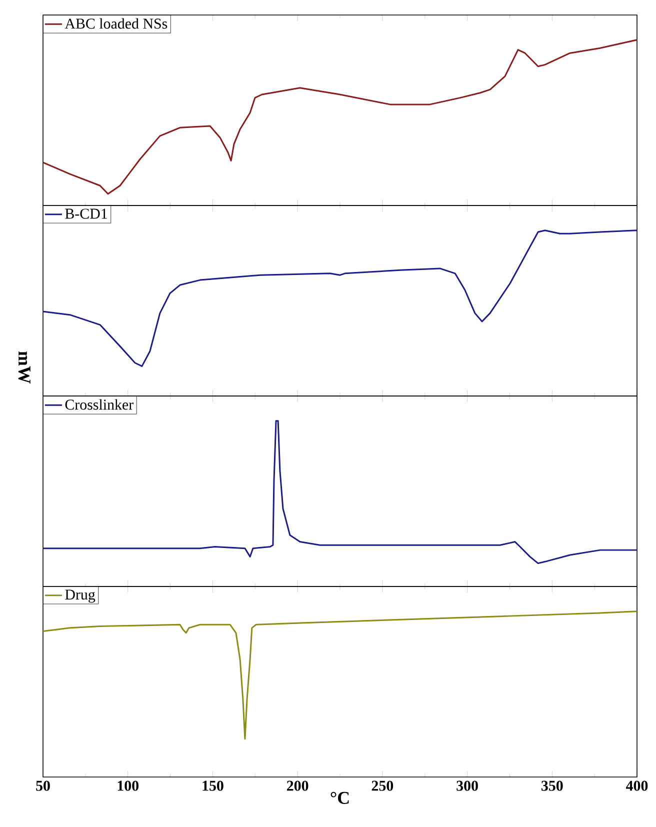 Image resolution: width=656 pixels, height=827 pixels. I want to click on x-tick-label: 400, so click(637, 785).